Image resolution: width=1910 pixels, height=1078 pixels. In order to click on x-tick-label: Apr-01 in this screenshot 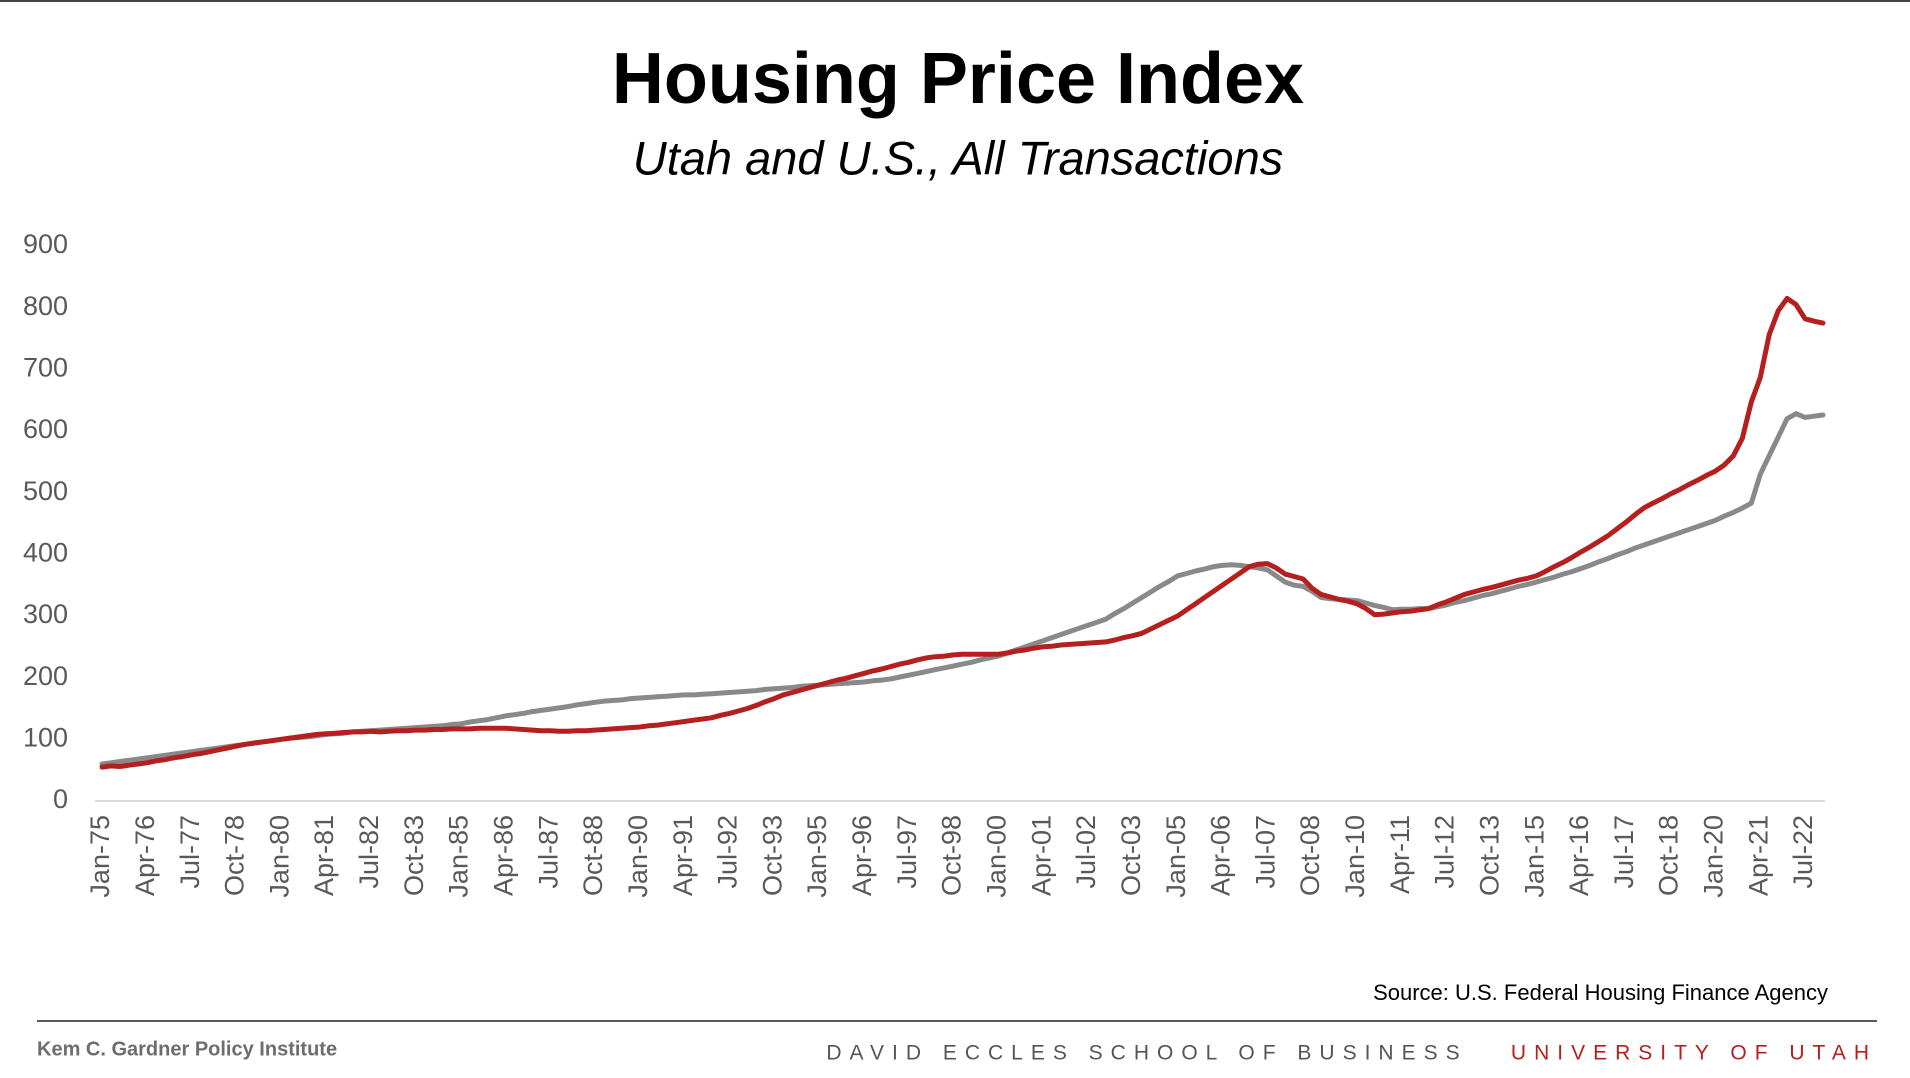, I will do `click(1041, 855)`.